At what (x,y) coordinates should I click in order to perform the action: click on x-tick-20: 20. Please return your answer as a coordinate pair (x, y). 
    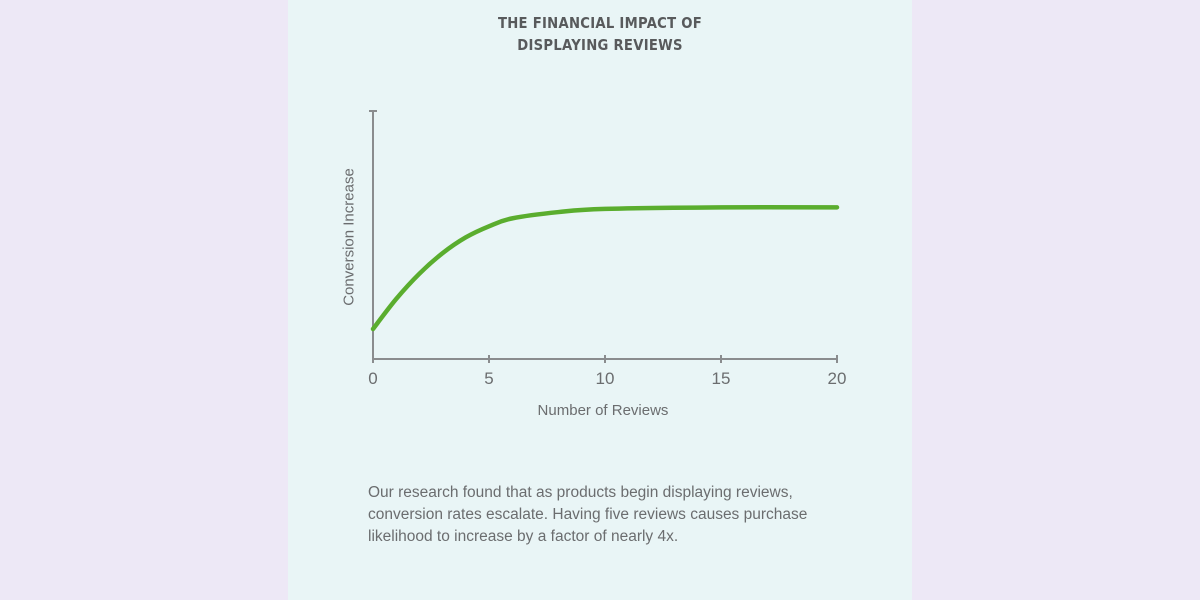
    Looking at the image, I should click on (837, 378).